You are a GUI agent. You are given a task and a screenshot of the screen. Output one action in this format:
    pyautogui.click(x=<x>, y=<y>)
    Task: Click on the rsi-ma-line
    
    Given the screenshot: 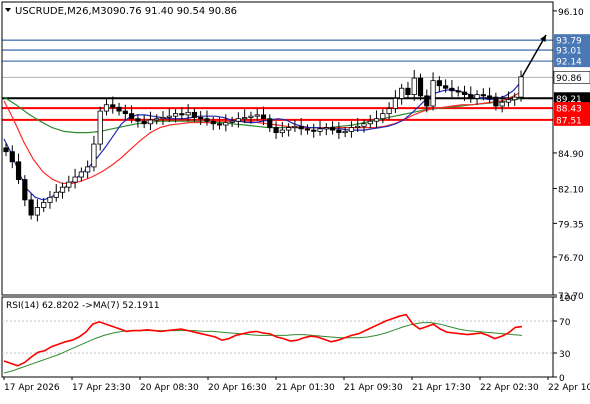 What is the action you would take?
    pyautogui.click(x=263, y=348)
    